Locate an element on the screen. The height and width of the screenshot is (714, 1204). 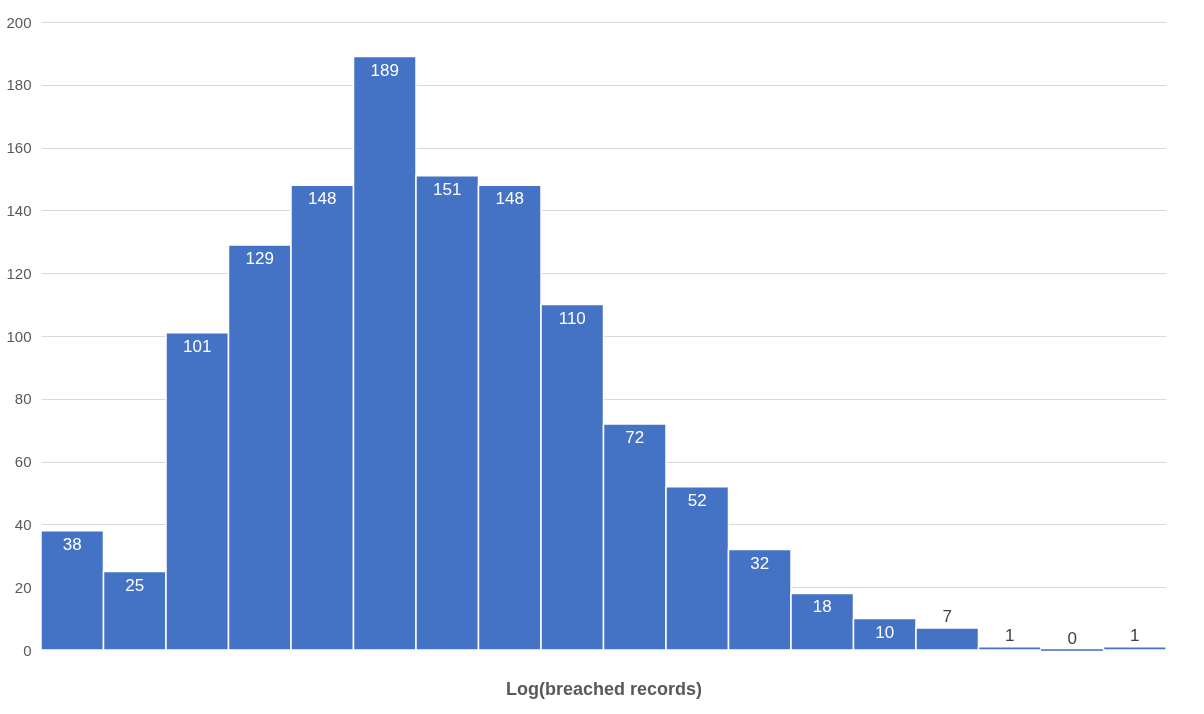
data-label: 10 is located at coordinates (885, 632).